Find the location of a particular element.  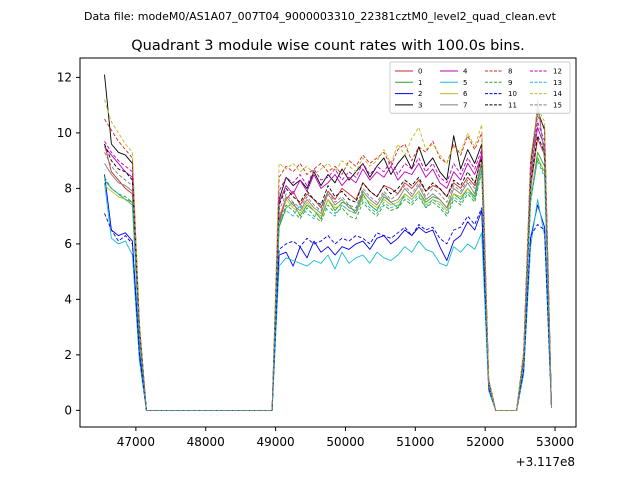

legend-box is located at coordinates (480, 87).